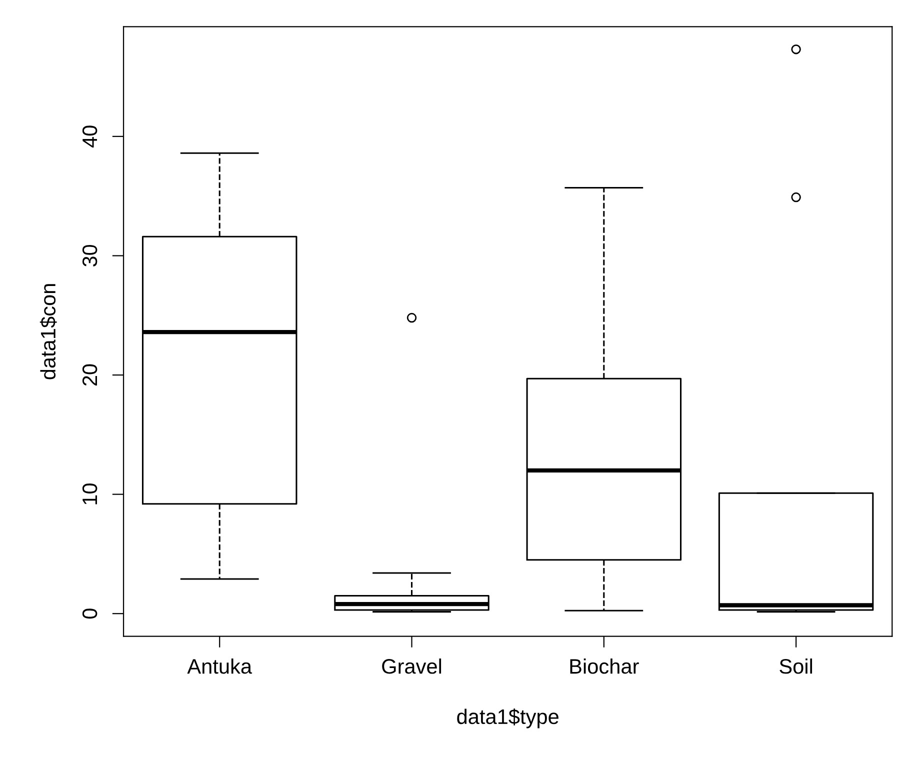 Image resolution: width=915 pixels, height=762 pixels. What do you see at coordinates (796, 666) in the screenshot?
I see `x-tick-label: Soil` at bounding box center [796, 666].